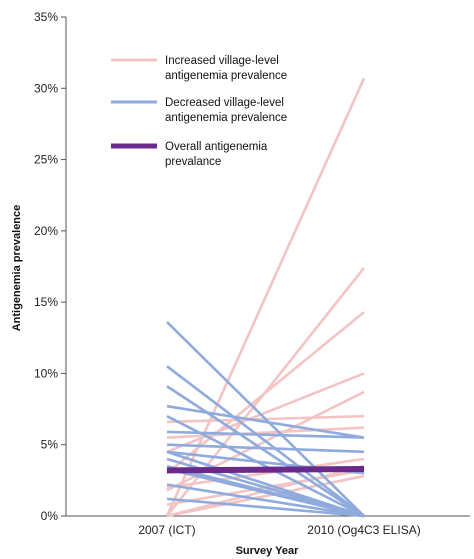 Image resolution: width=474 pixels, height=559 pixels. What do you see at coordinates (17, 268) in the screenshot?
I see `y-axis-title: Antigenemia prevalence` at bounding box center [17, 268].